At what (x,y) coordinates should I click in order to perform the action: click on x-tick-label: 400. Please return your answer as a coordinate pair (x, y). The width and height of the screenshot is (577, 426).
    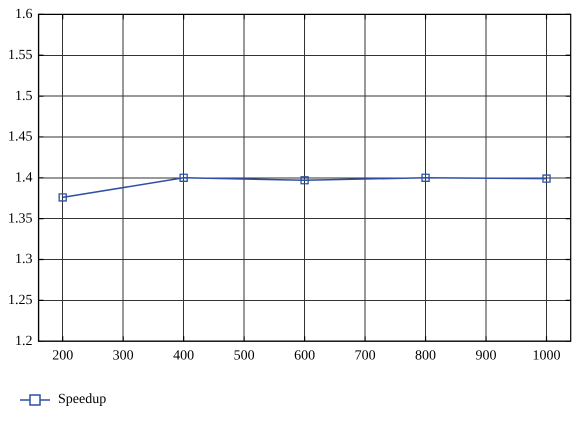
    Looking at the image, I should click on (183, 356).